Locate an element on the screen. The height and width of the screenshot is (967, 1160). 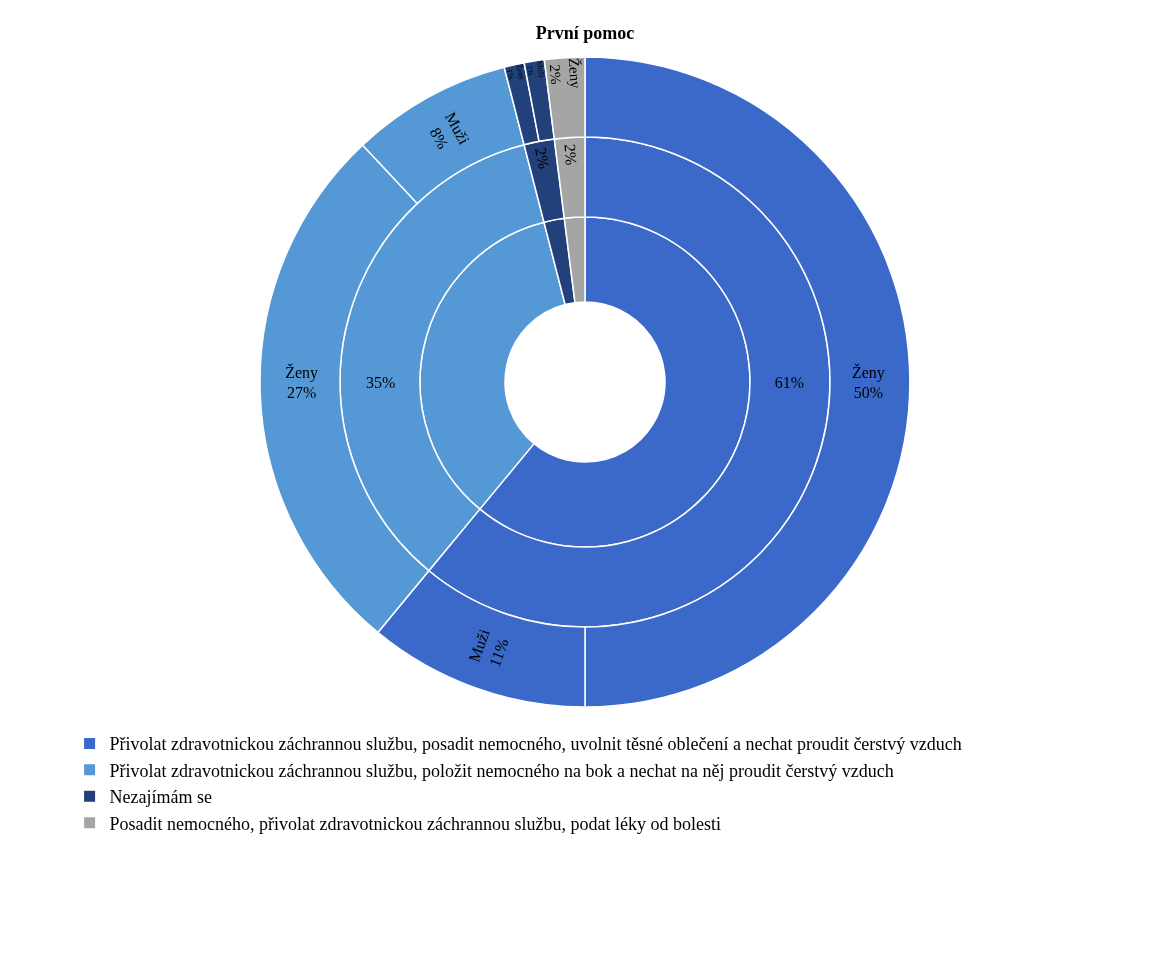
data-label: 35% is located at coordinates (380, 382).